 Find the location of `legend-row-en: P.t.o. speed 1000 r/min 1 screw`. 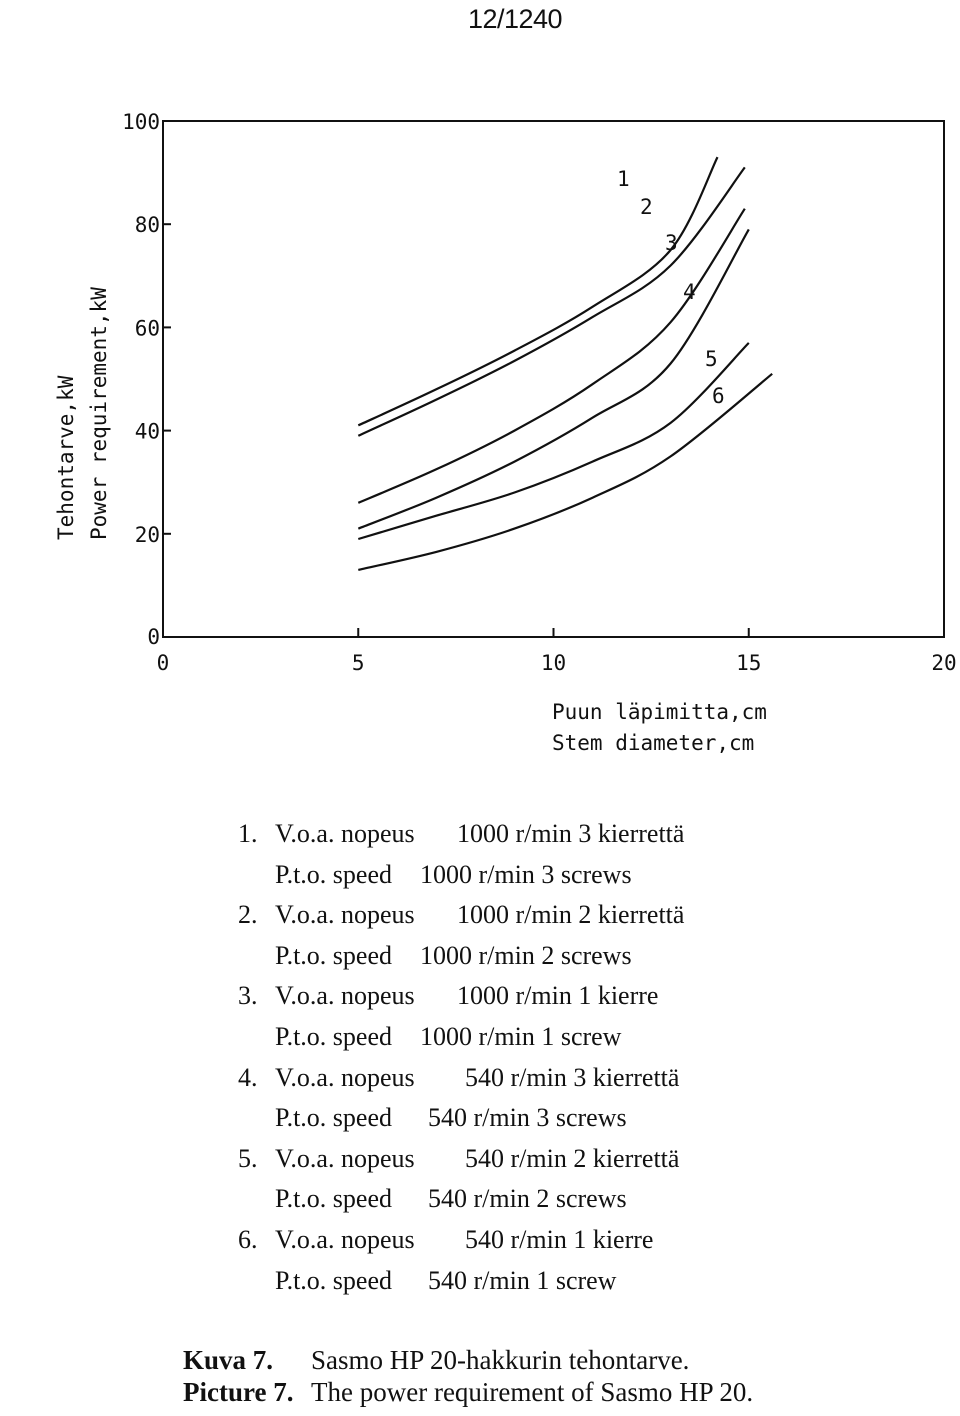

legend-row-en: P.t.o. speed 1000 r/min 1 screw is located at coordinates (461, 1037).